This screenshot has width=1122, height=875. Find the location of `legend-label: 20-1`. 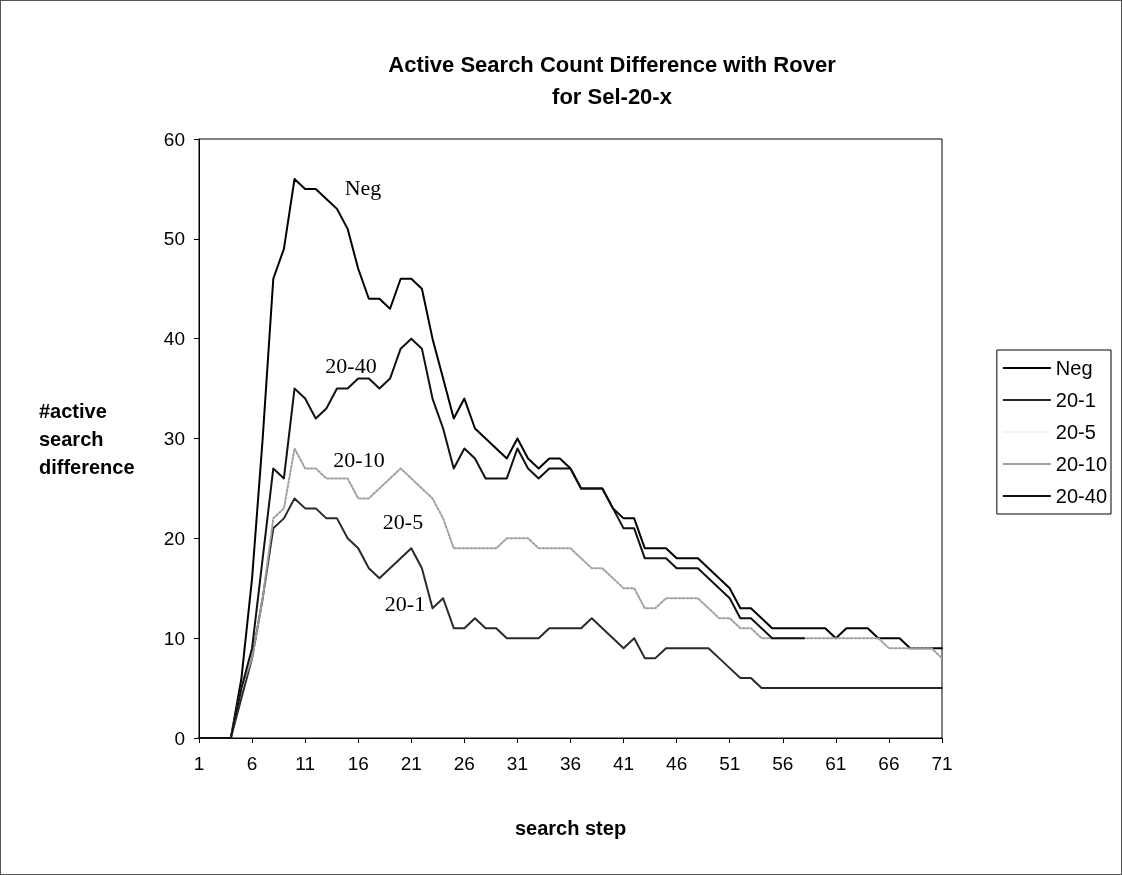

legend-label: 20-1 is located at coordinates (1075, 400).